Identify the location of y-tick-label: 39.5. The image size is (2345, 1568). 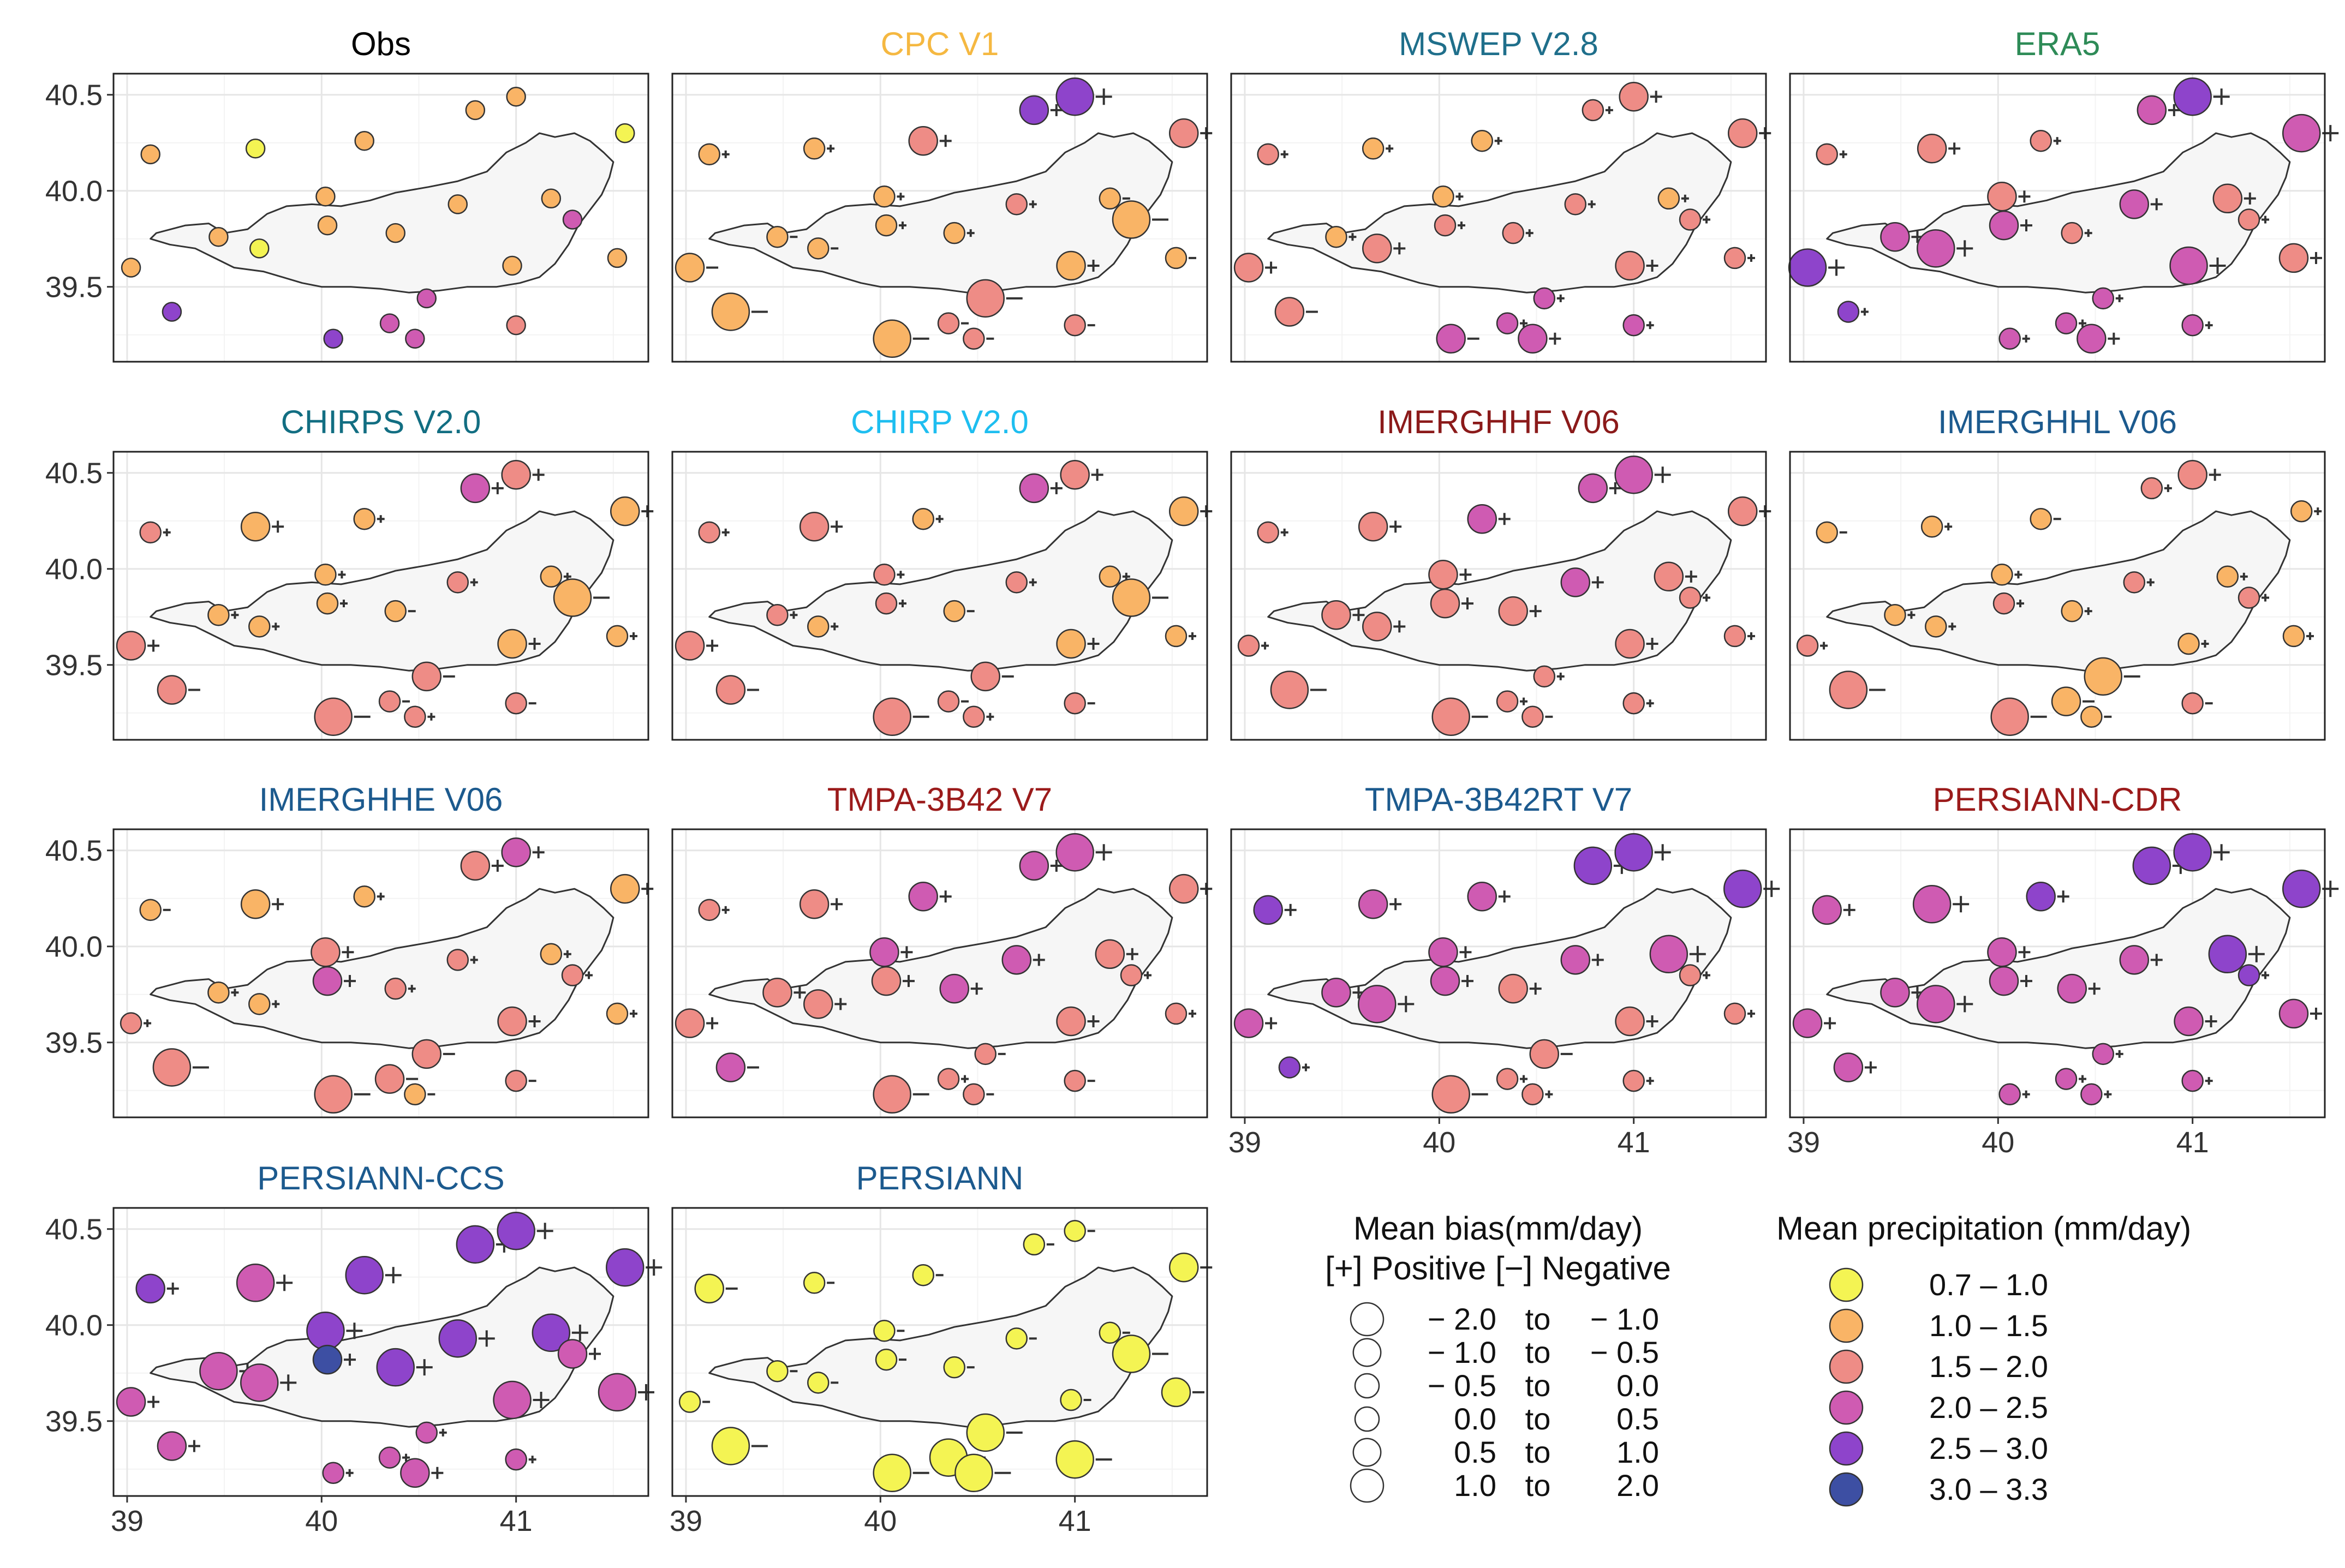
(74, 1043).